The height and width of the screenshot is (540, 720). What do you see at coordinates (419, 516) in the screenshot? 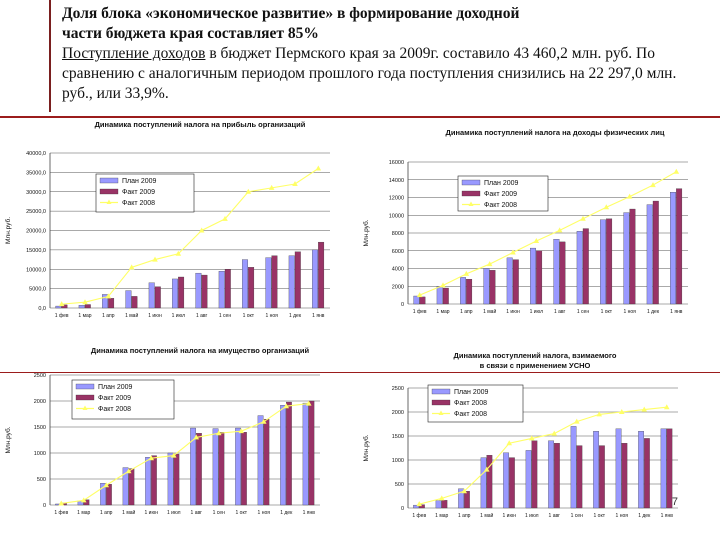
I see `x-tick-label: 1 фев` at bounding box center [419, 516].